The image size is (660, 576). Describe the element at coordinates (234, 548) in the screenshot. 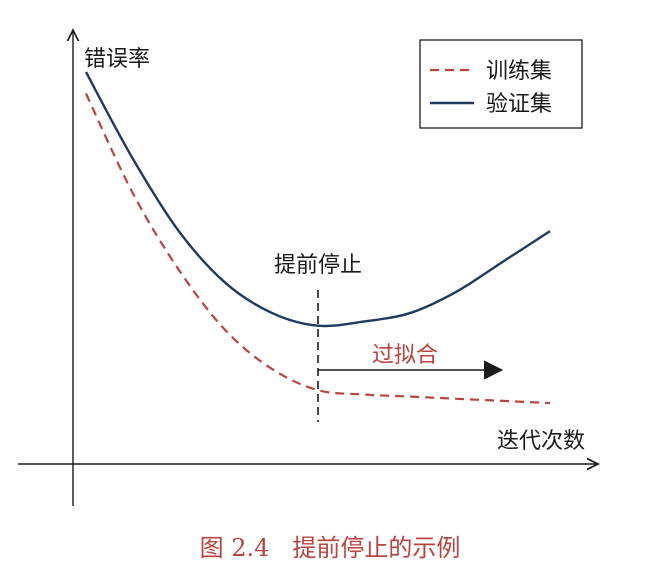

I see `figure-number: 图 2.4` at that location.